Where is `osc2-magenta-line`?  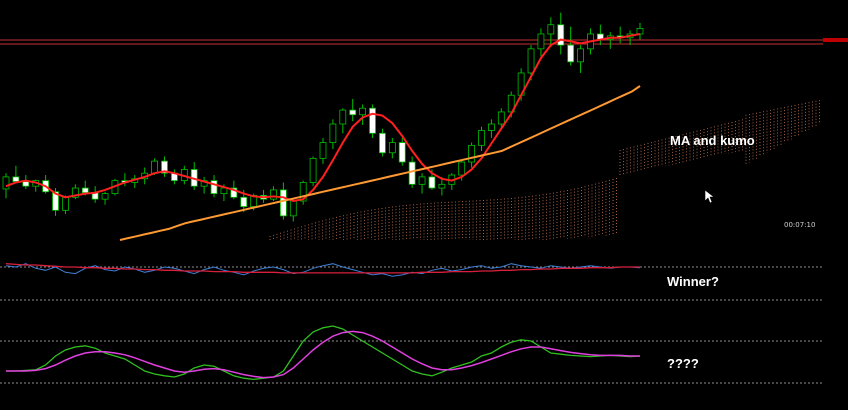
osc2-magenta-line is located at coordinates (323, 354).